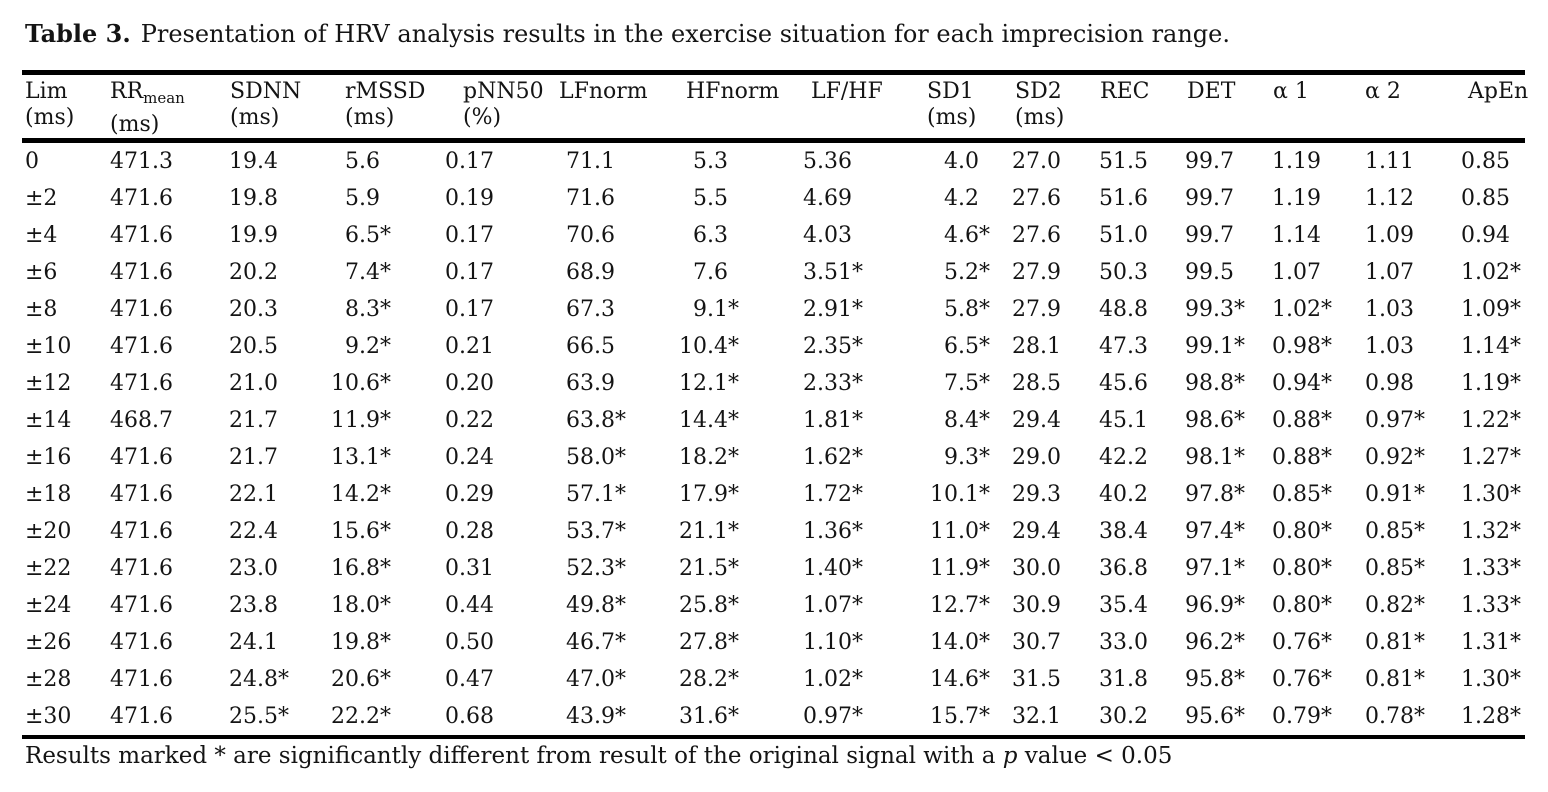 The height and width of the screenshot is (792, 1548). I want to click on table-cell: 95.6*, so click(1206, 717).